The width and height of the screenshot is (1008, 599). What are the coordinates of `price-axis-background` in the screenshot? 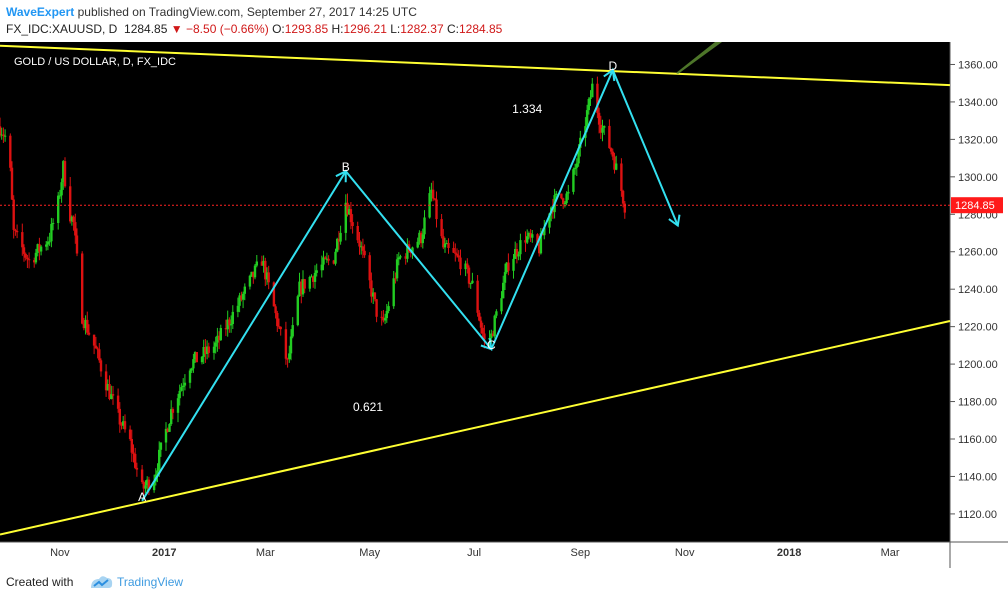 It's located at (979, 305).